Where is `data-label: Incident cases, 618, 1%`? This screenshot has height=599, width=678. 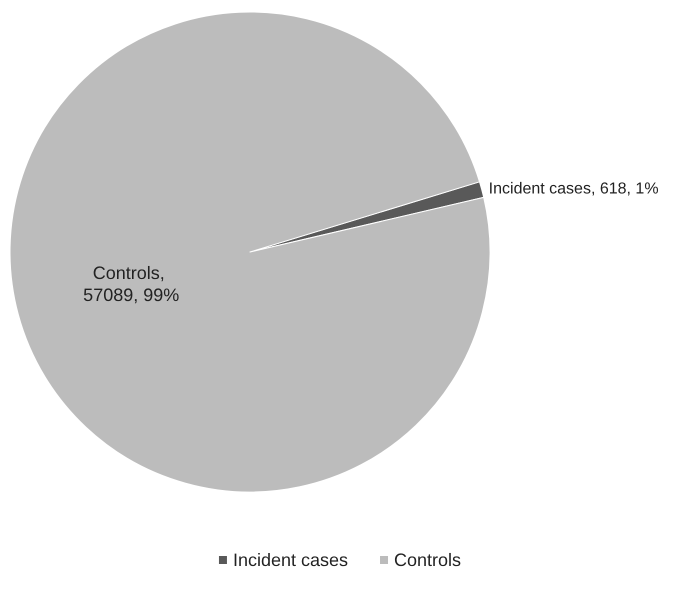 data-label: Incident cases, 618, 1% is located at coordinates (573, 189).